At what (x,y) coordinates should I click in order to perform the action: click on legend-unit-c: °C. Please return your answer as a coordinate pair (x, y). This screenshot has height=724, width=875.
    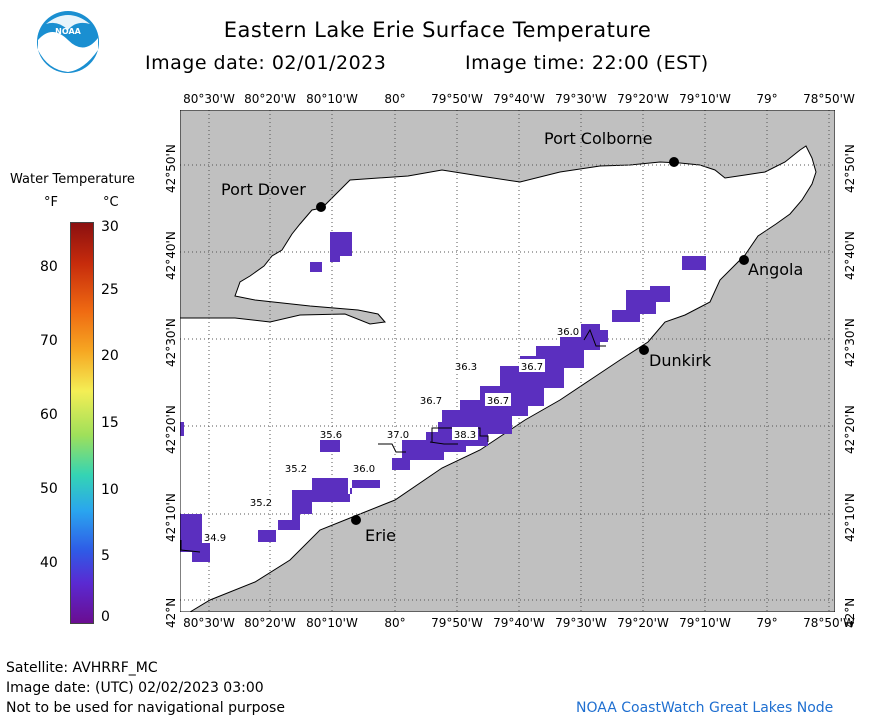
    Looking at the image, I should click on (111, 202).